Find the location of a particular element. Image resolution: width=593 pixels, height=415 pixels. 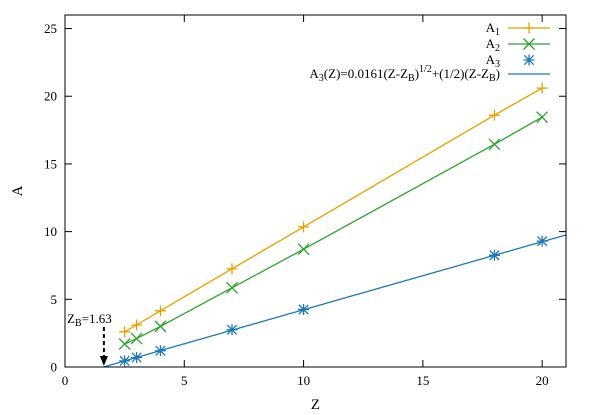

y-tick-label: 10 is located at coordinates (50, 231).